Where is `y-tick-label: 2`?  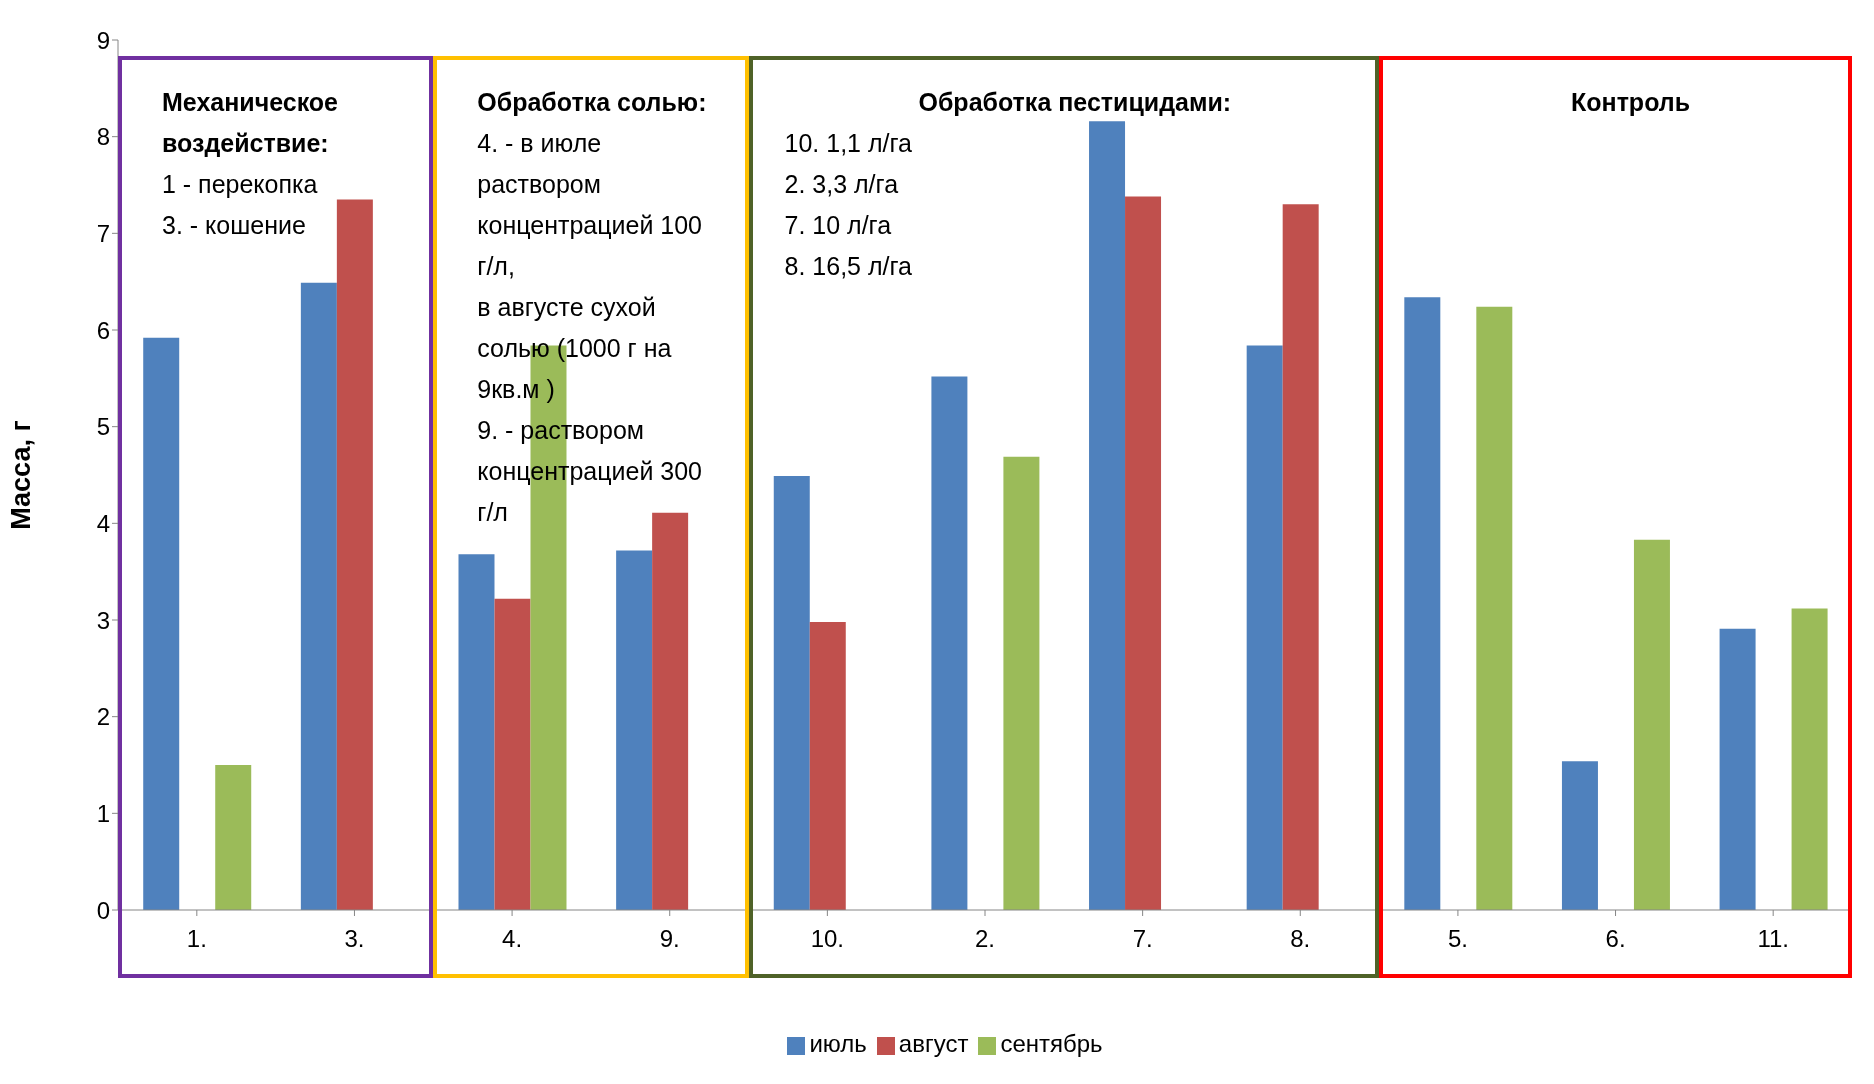 y-tick-label: 2 is located at coordinates (103, 717).